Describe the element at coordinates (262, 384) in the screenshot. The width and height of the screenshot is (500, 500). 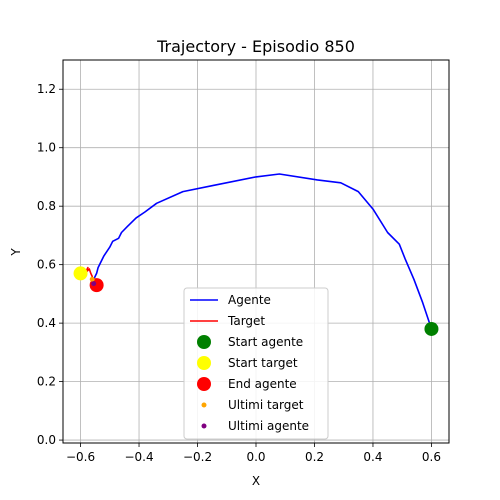
I see `legend-end-agente-label: End agente` at that location.